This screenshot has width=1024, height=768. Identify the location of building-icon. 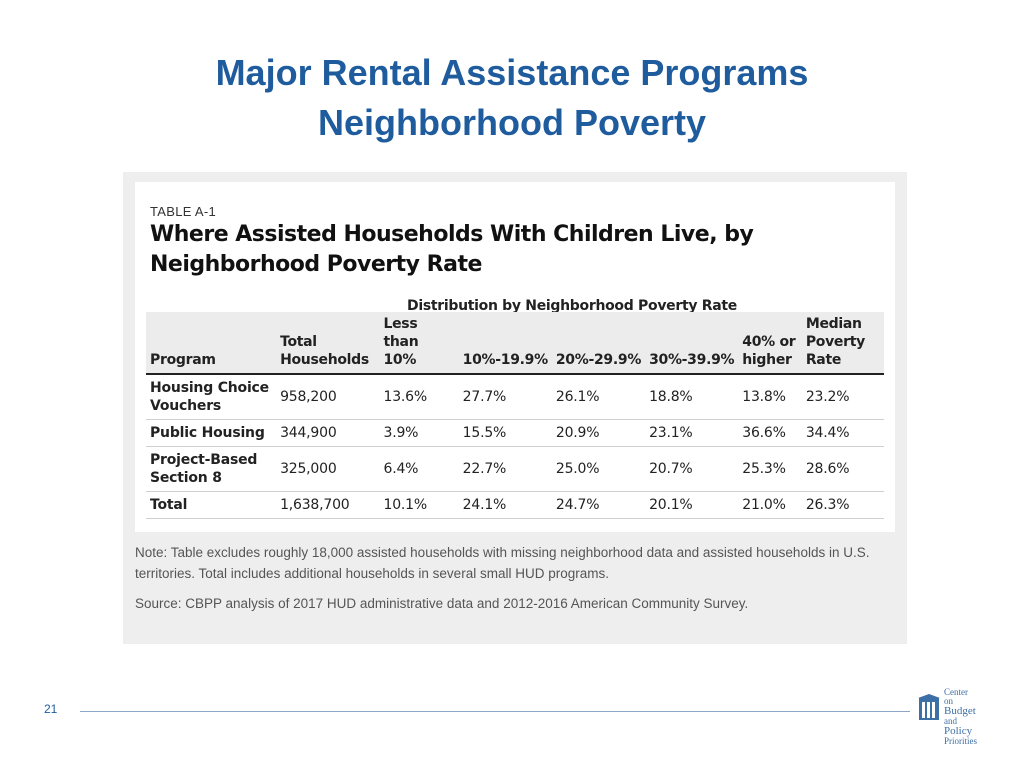
(929, 707).